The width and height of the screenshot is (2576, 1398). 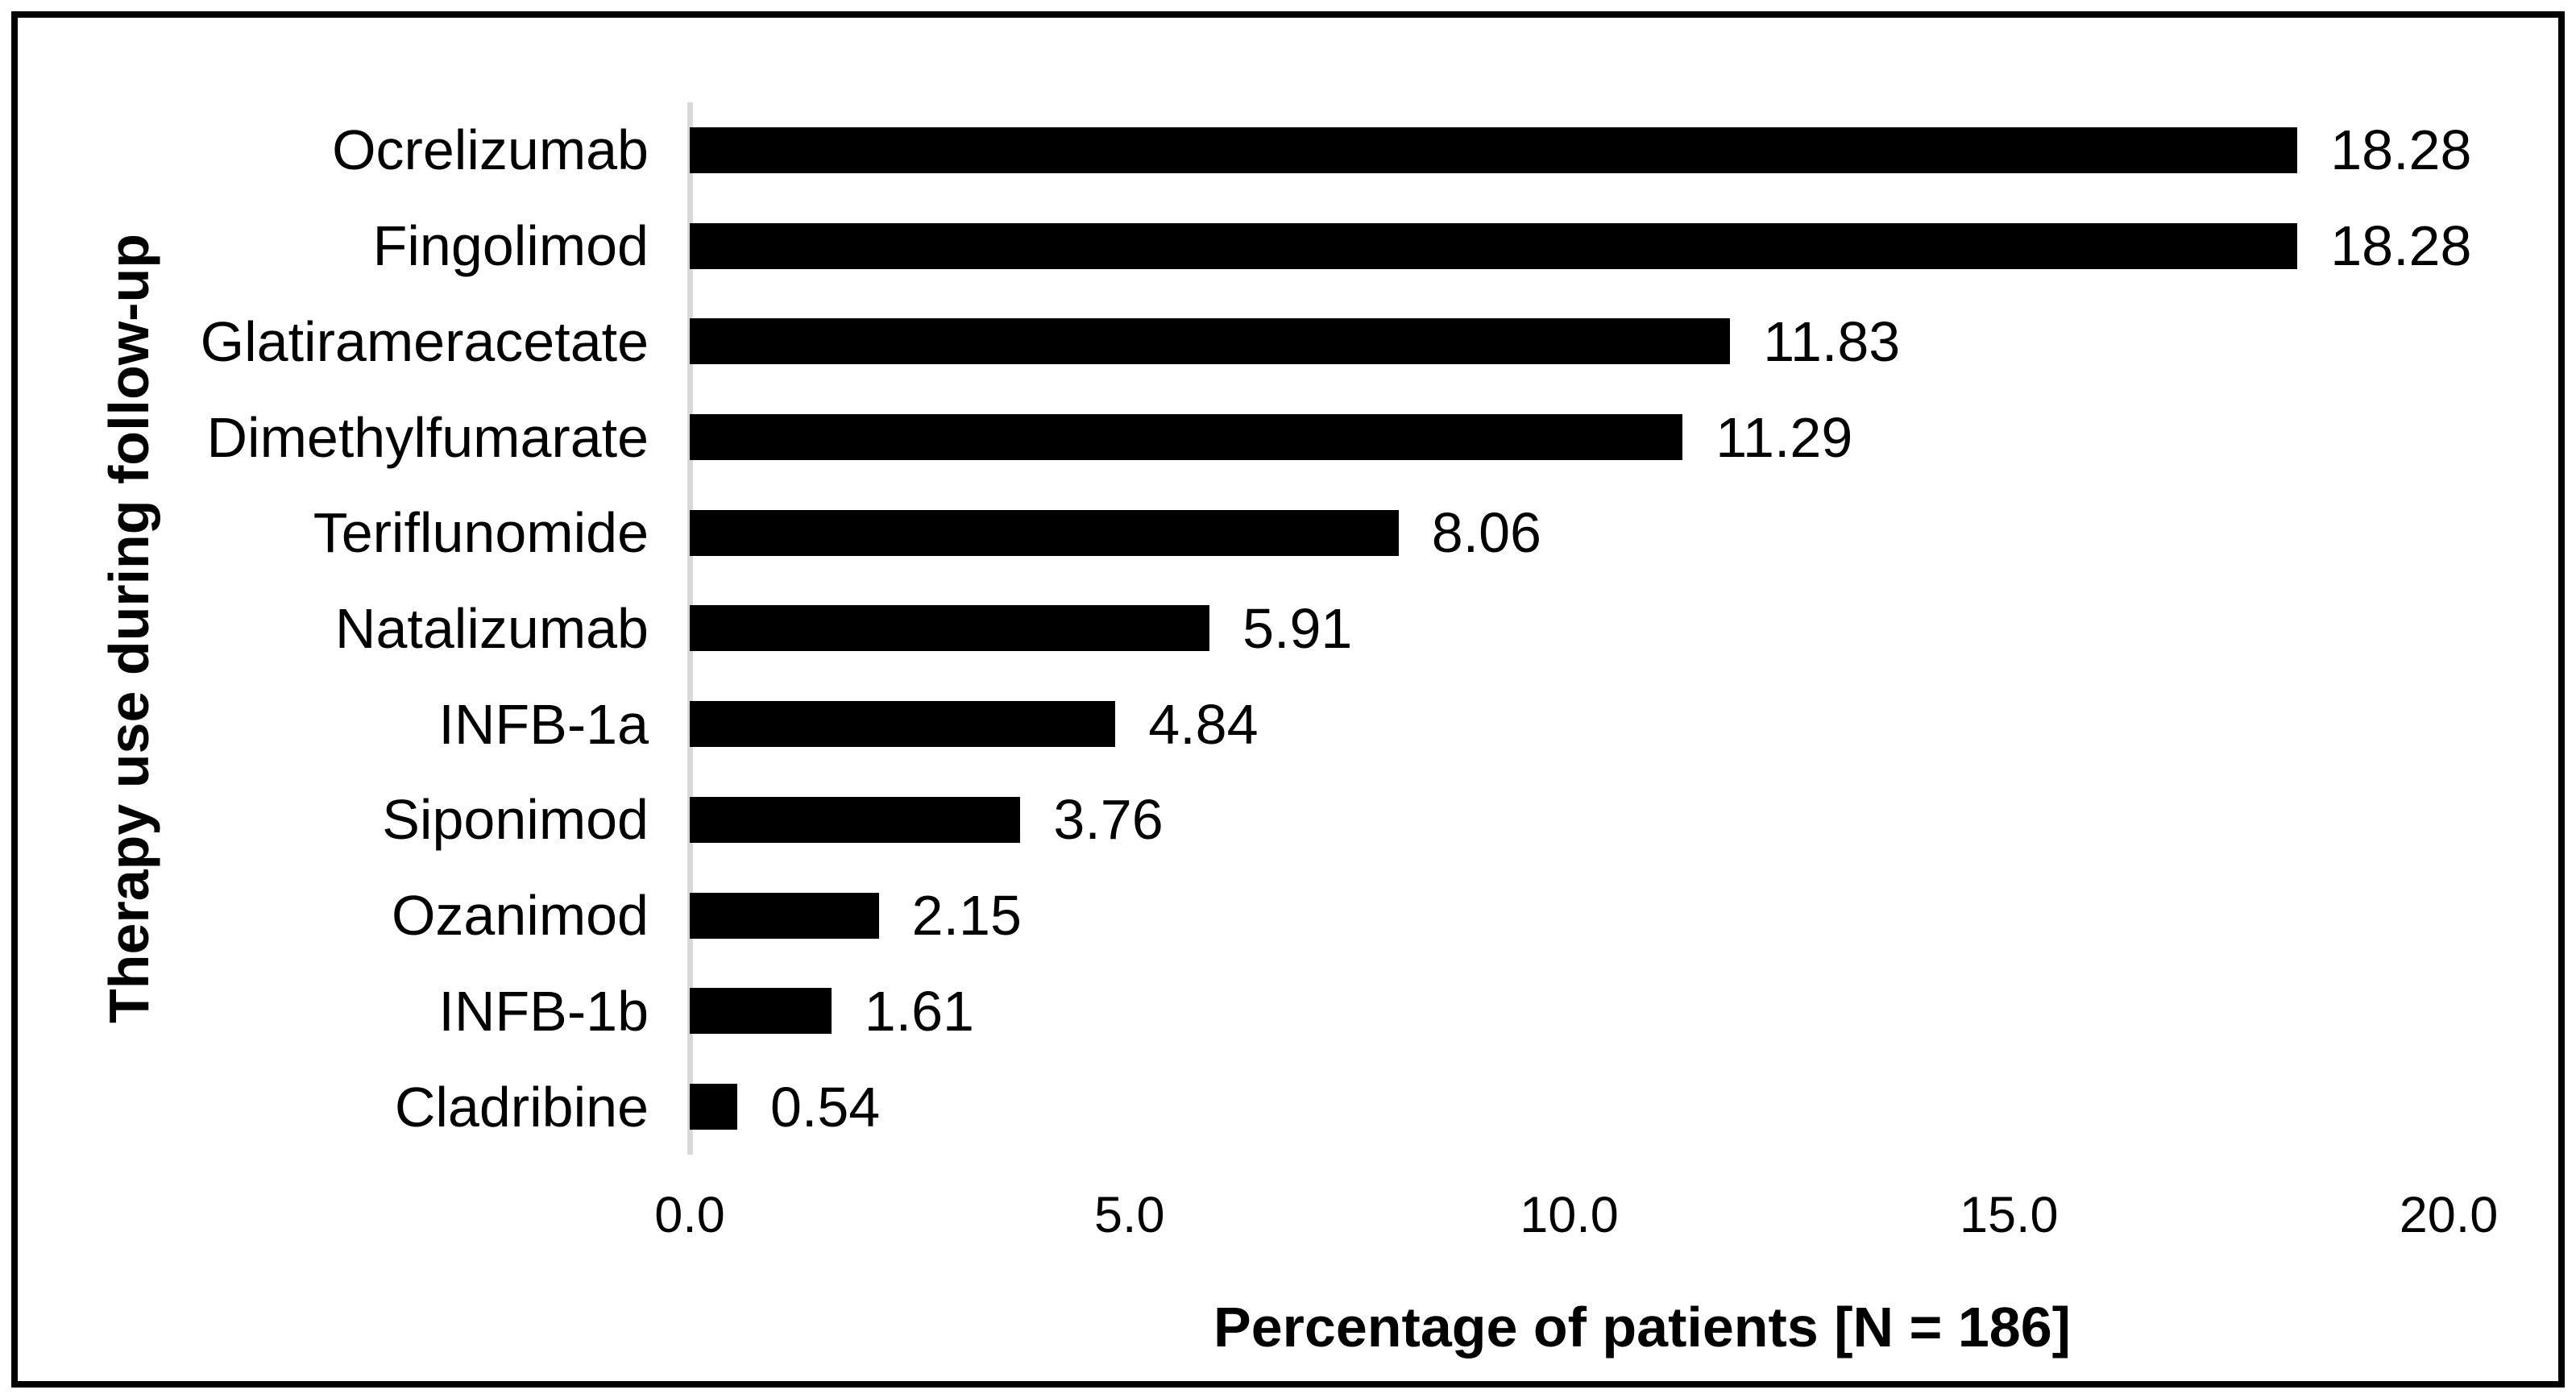 What do you see at coordinates (1569, 820) in the screenshot?
I see `bar-row: 3.76` at bounding box center [1569, 820].